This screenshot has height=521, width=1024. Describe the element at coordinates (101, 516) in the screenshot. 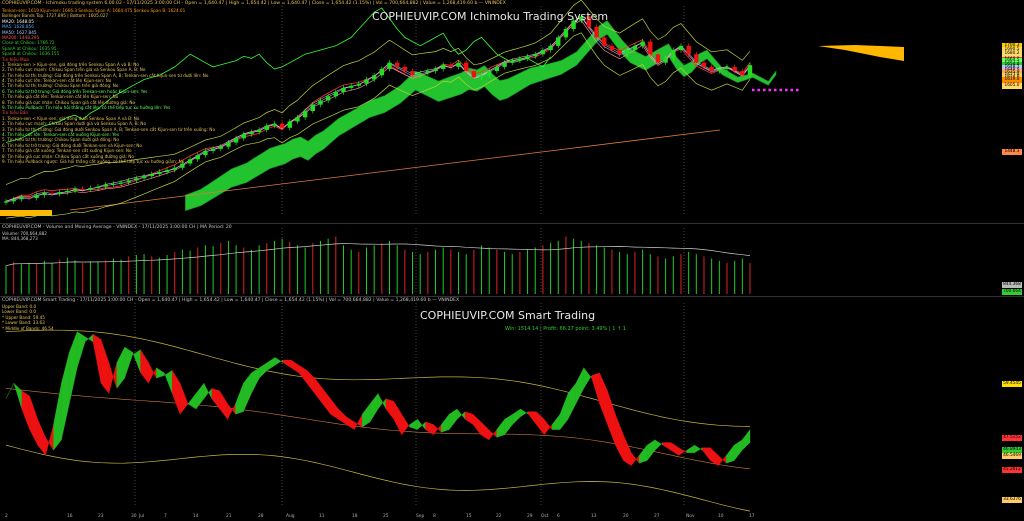

I see `x-axis-label: 23` at that location.